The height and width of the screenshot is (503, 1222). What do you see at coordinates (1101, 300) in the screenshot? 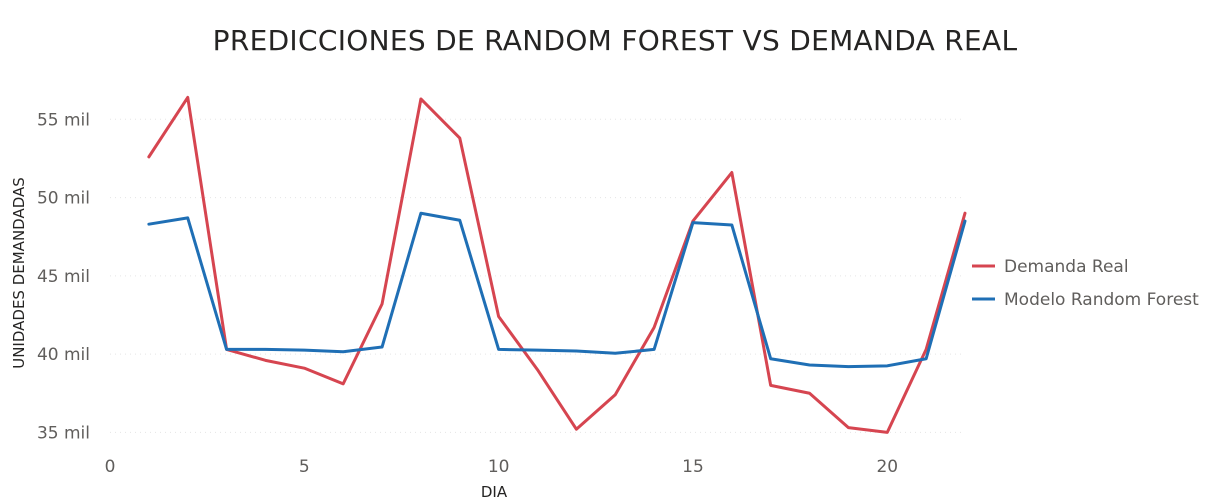
I see `legend-label-modelo-random-forest: Modelo Random Forest` at bounding box center [1101, 300].